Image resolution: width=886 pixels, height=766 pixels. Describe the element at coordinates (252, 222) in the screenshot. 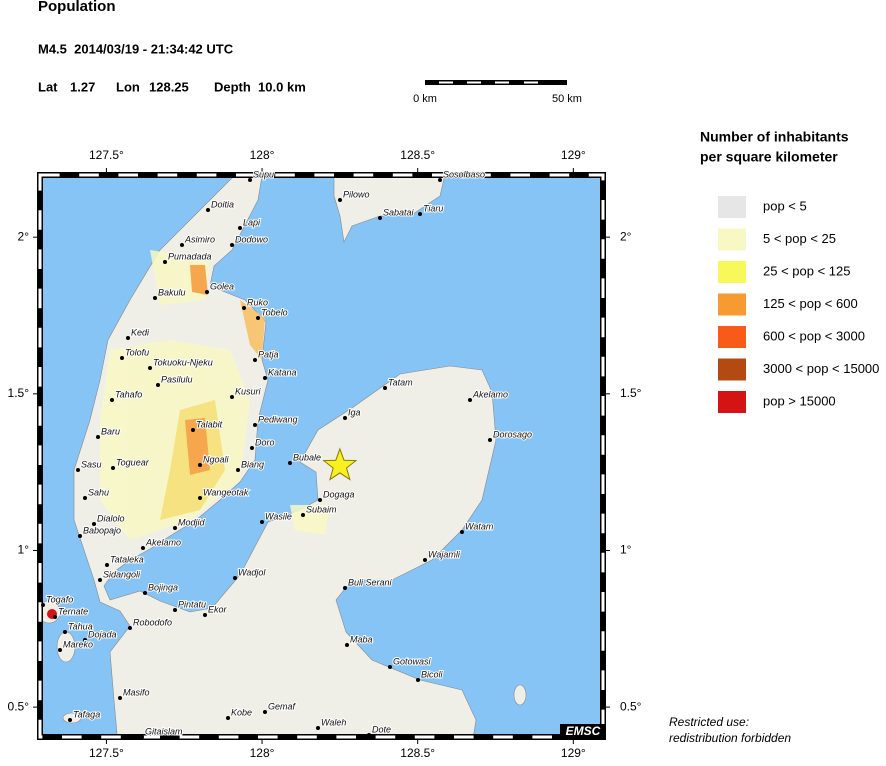

I see `town-label: Lapi` at that location.